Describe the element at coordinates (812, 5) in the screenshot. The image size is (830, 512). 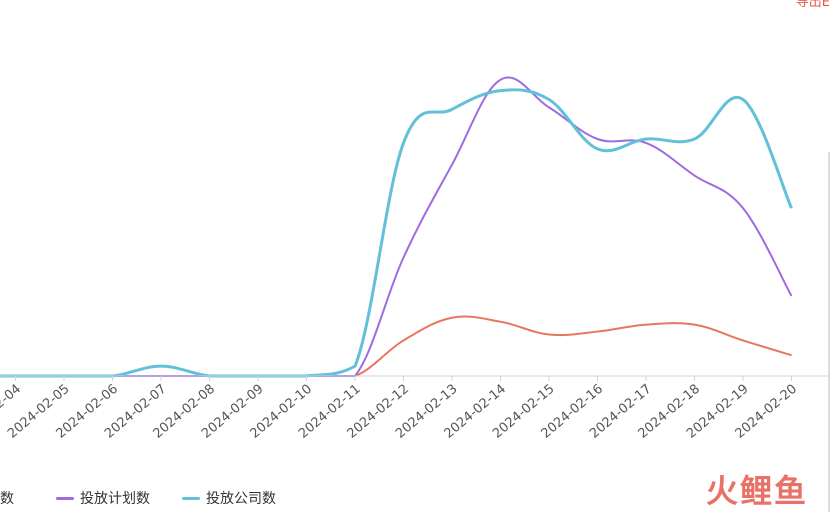
I see `export-link: 导出E` at that location.